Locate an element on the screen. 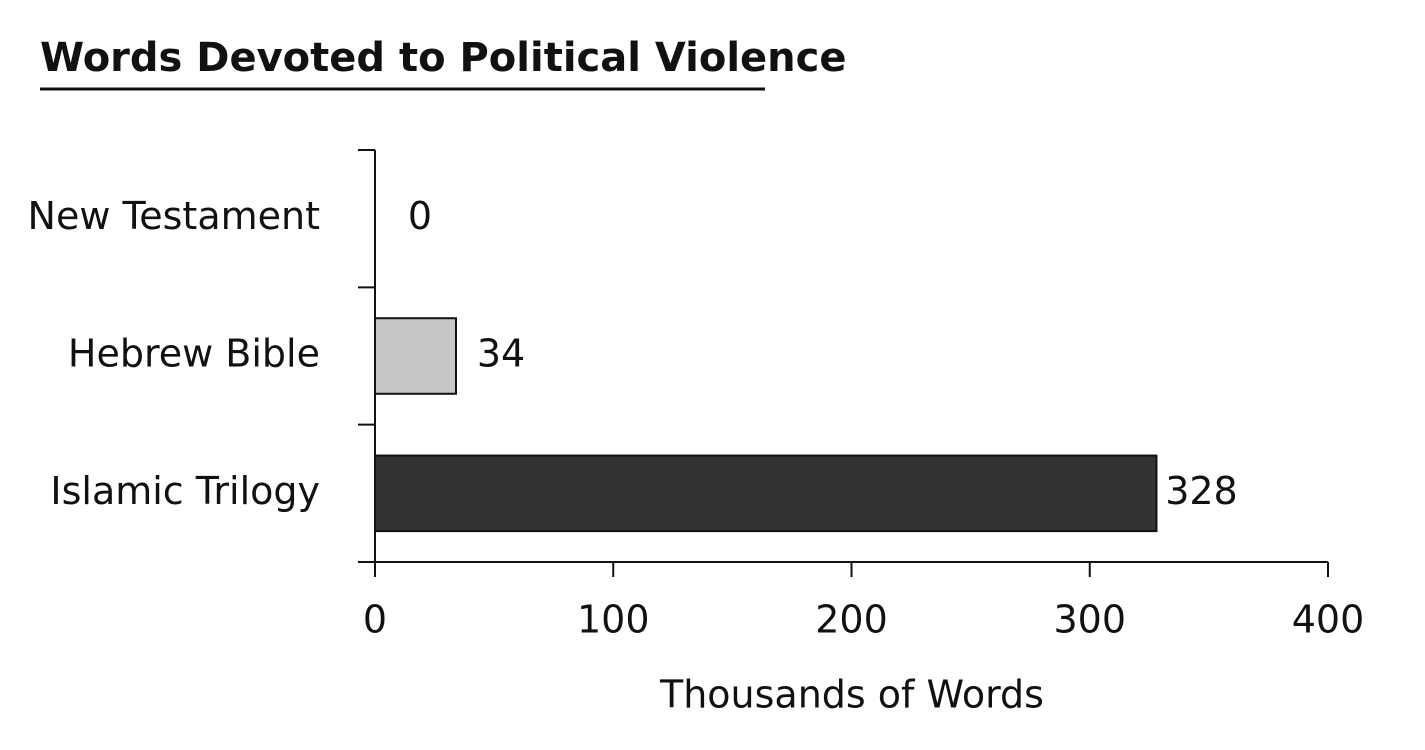  x-tick-label: 200 is located at coordinates (851, 620).